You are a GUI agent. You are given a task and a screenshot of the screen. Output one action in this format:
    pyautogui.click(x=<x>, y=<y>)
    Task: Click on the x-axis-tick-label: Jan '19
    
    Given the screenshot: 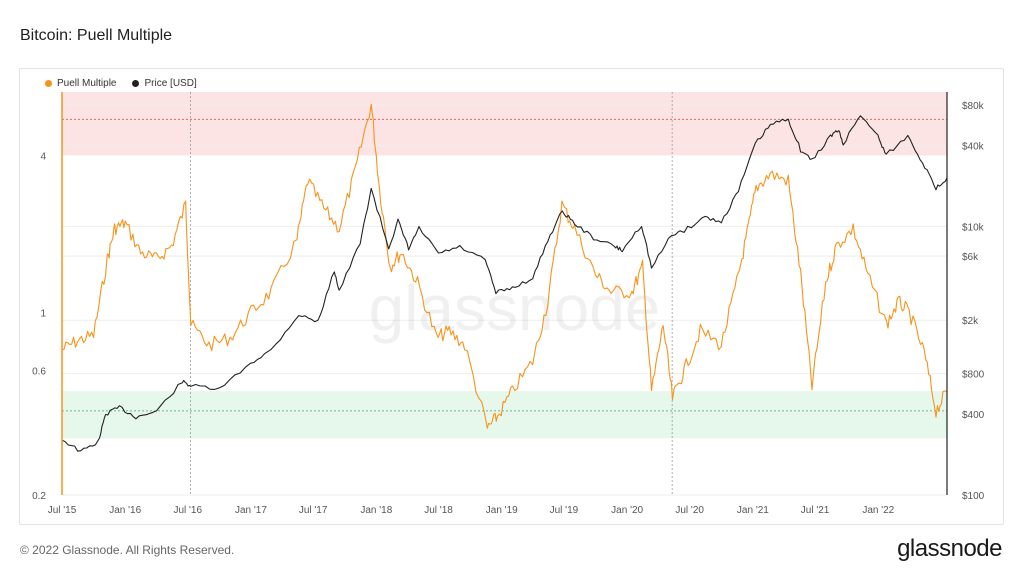 What is the action you would take?
    pyautogui.click(x=502, y=510)
    